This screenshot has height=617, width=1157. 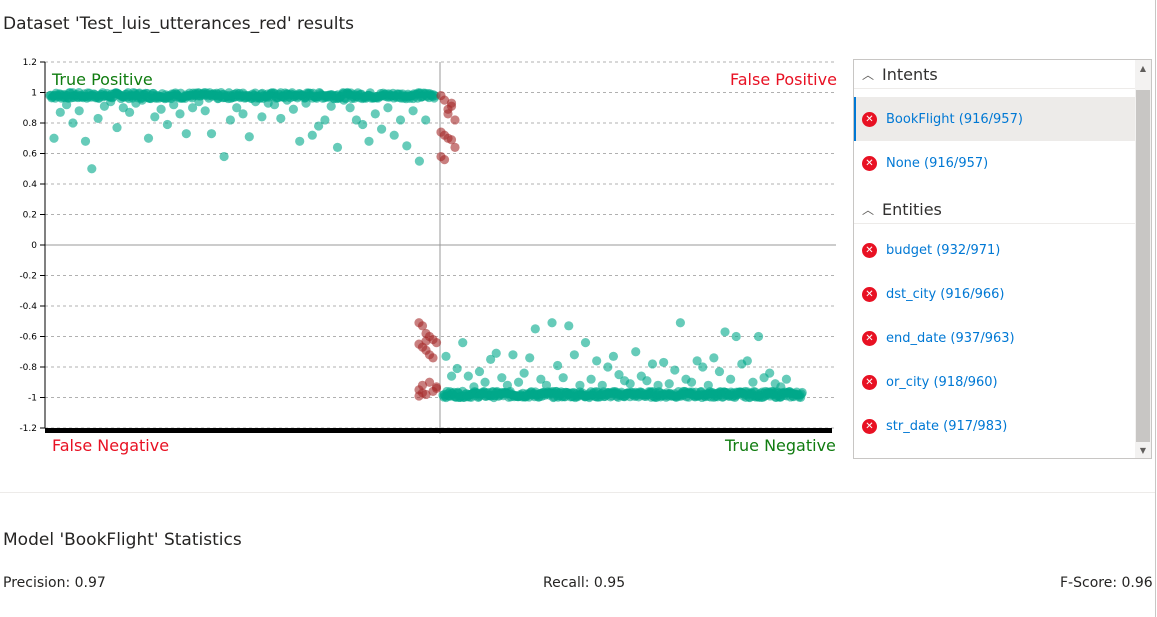 I want to click on entity-item: ✕ end_date (937/963), so click(x=994, y=338).